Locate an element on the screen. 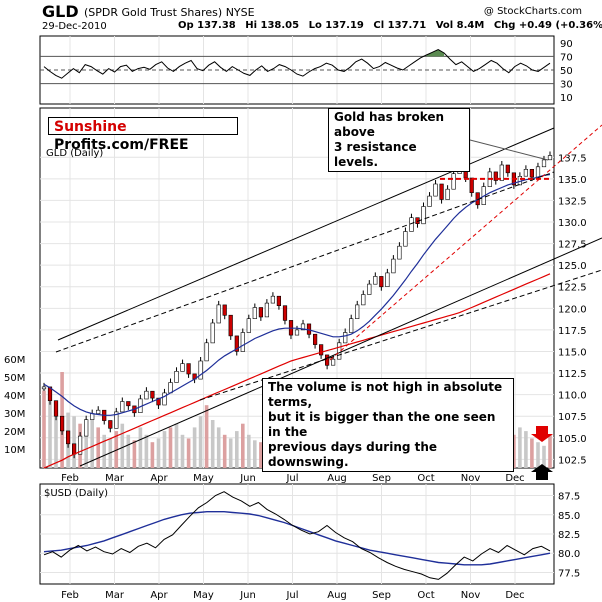 The width and height of the screenshot is (602, 602). logo-part-sunshine: Sunshine is located at coordinates (90, 127).